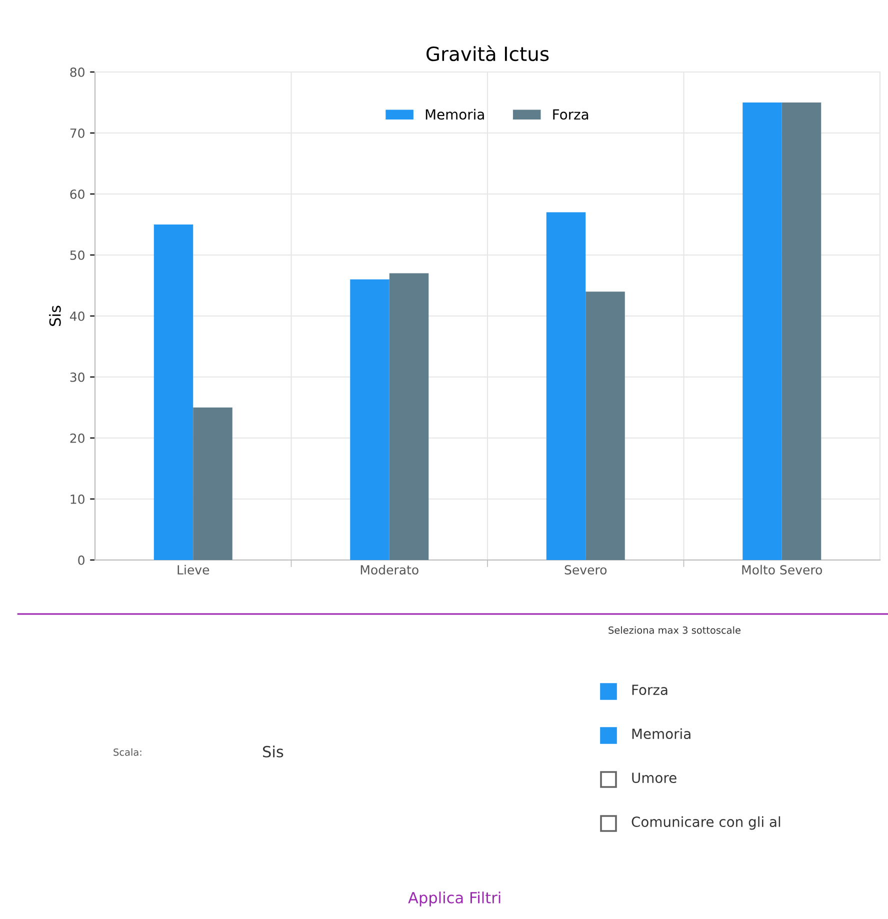  What do you see at coordinates (77, 194) in the screenshot?
I see `y-tick-label: 60` at bounding box center [77, 194].